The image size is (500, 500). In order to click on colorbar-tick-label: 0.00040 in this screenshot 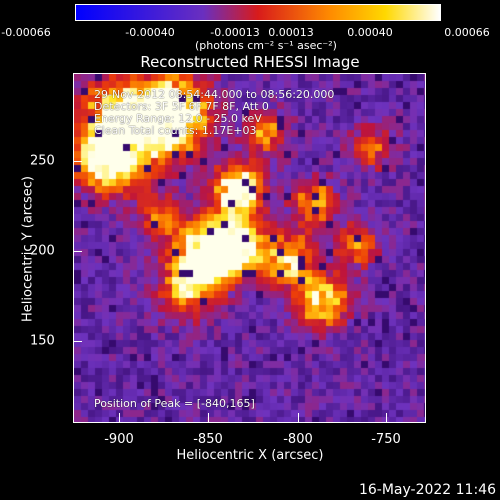, I will do `click(370, 32)`.